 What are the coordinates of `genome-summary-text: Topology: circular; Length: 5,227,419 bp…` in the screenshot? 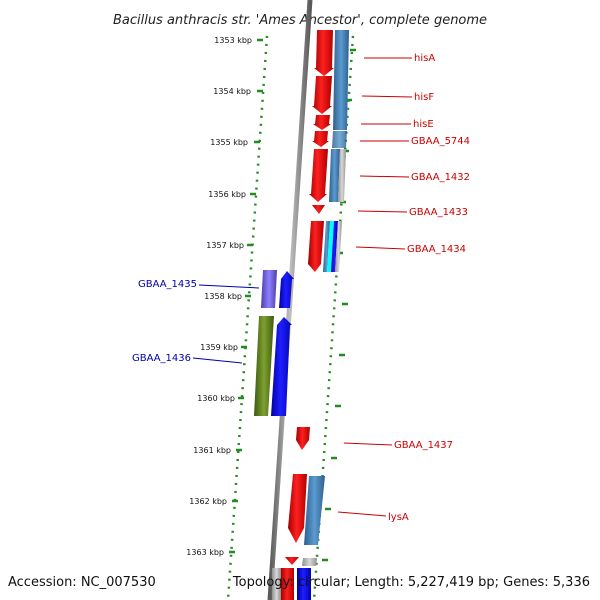 It's located at (411, 582).